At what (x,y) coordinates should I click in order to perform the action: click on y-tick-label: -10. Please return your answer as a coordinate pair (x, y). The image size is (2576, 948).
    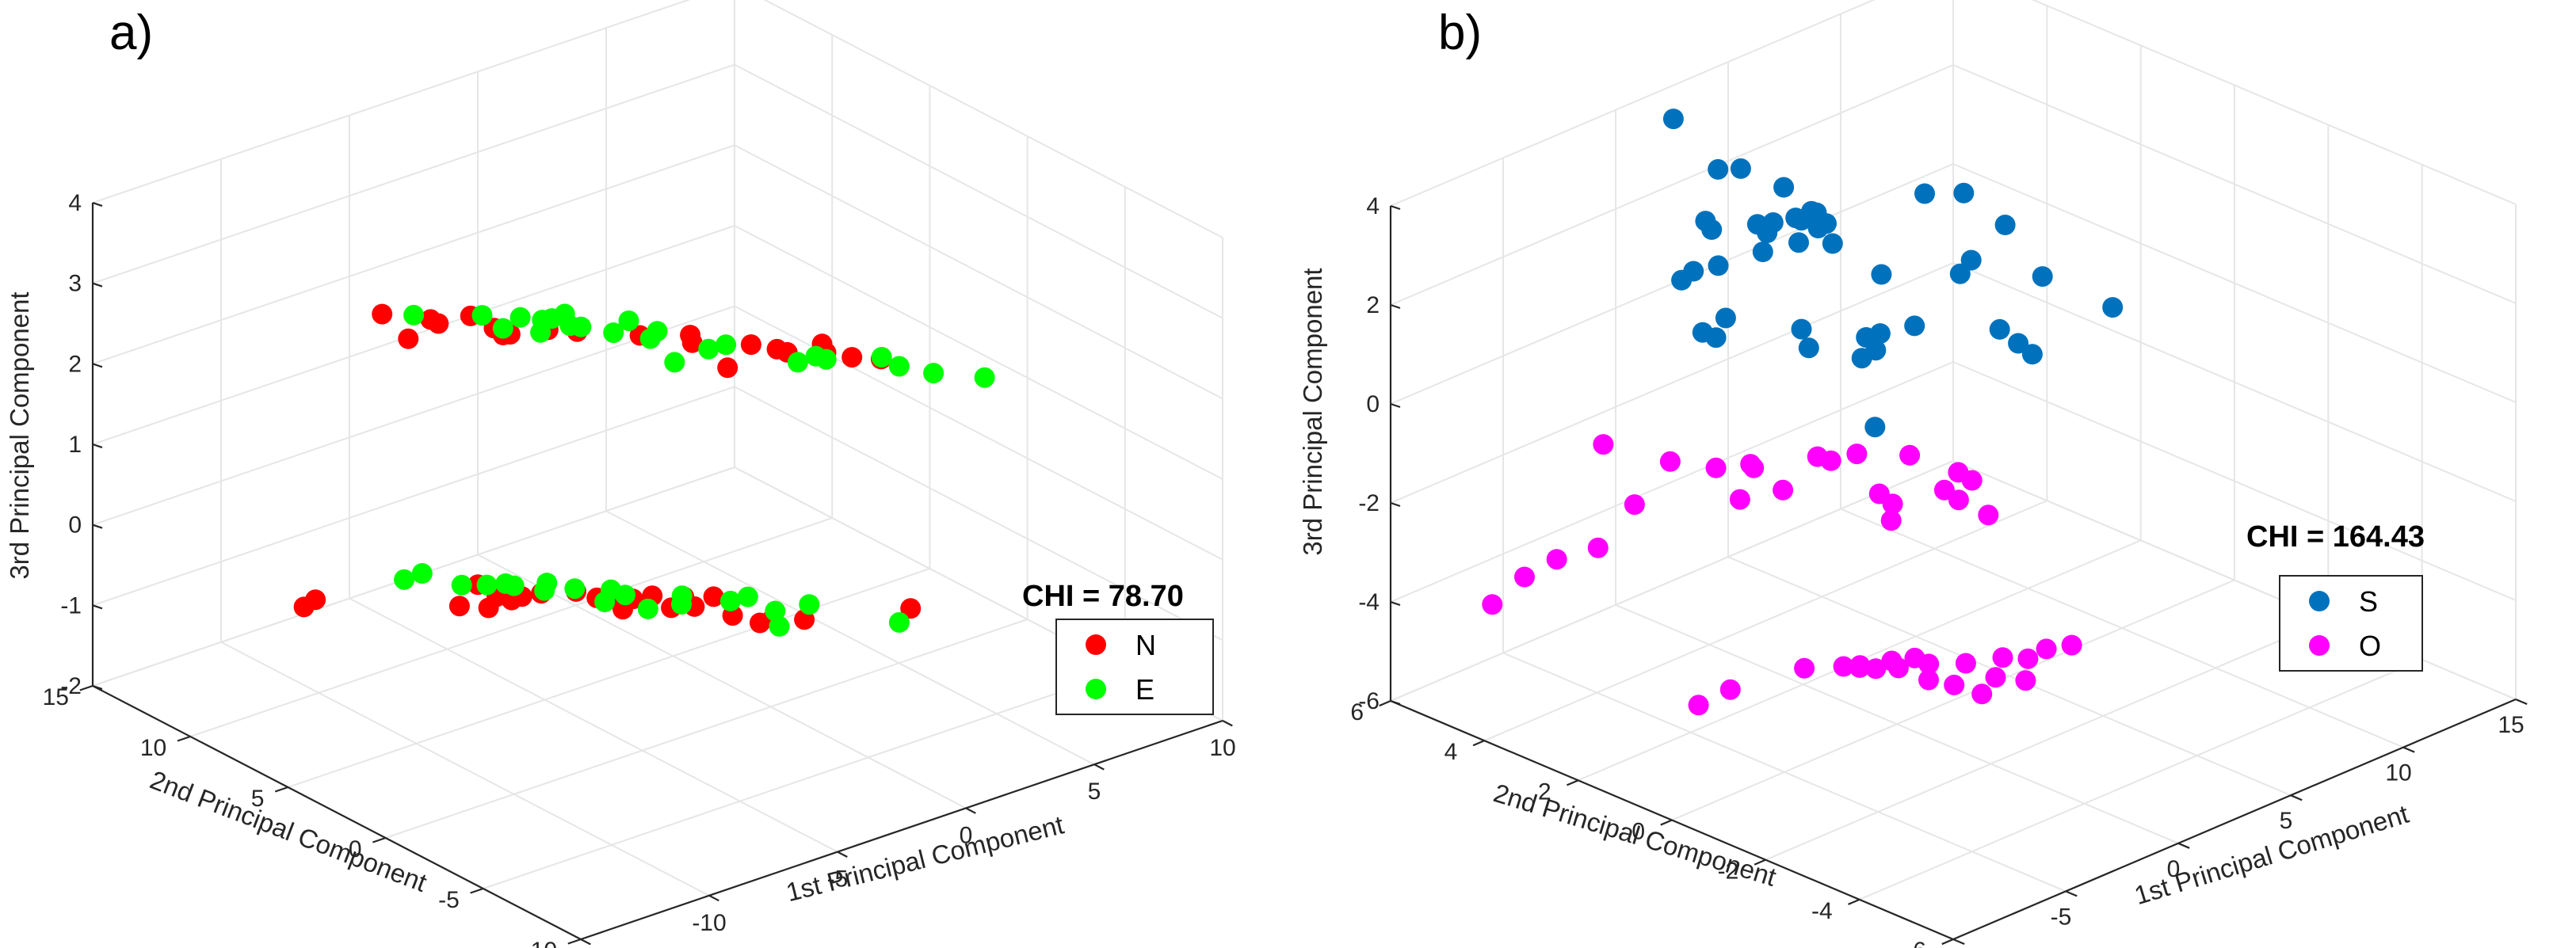
    Looking at the image, I should click on (540, 943).